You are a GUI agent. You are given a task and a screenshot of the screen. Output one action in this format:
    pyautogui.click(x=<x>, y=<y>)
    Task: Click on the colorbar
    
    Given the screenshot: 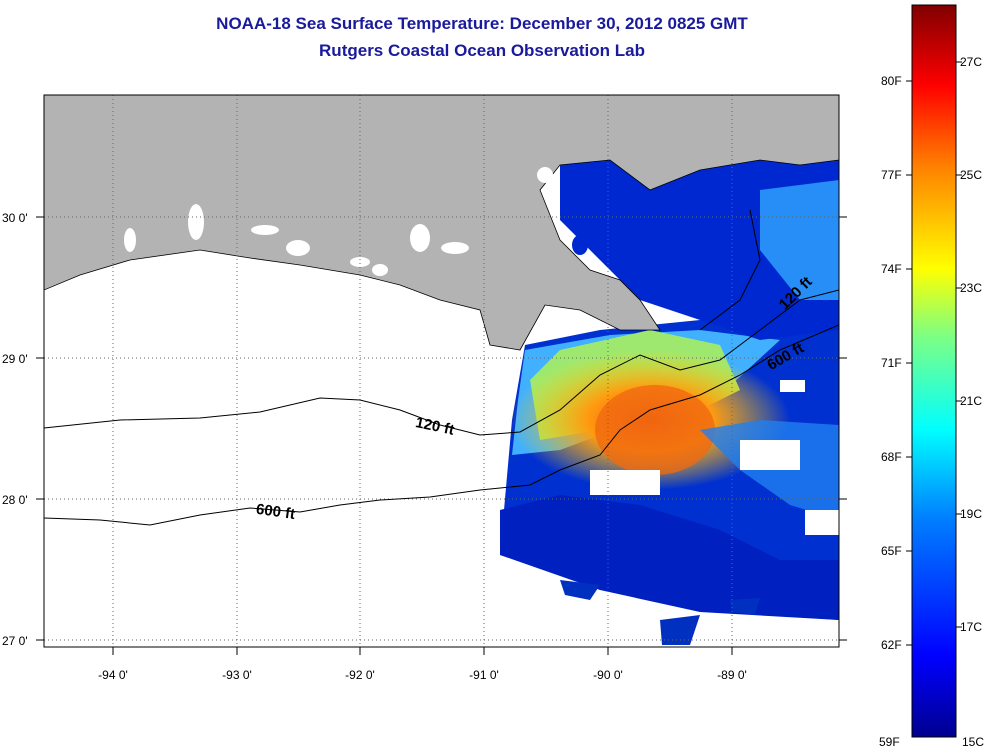 What is the action you would take?
    pyautogui.click(x=934, y=371)
    